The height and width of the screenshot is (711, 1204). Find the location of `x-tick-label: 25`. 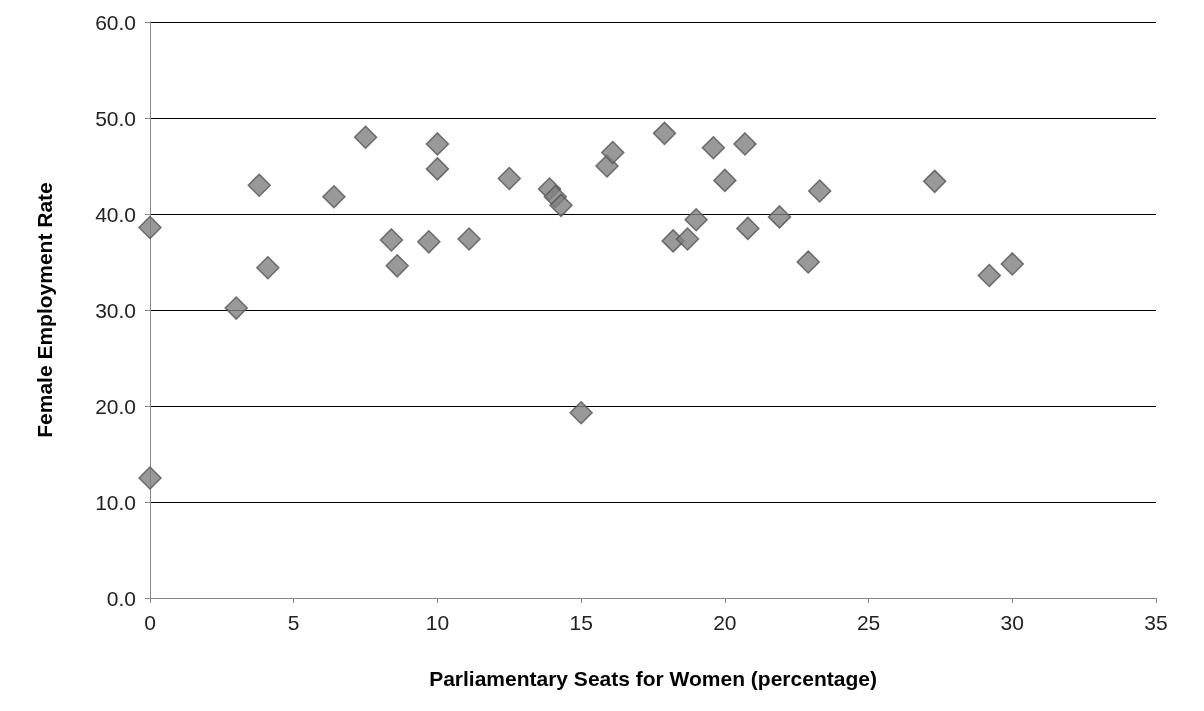

x-tick-label: 25 is located at coordinates (868, 622).